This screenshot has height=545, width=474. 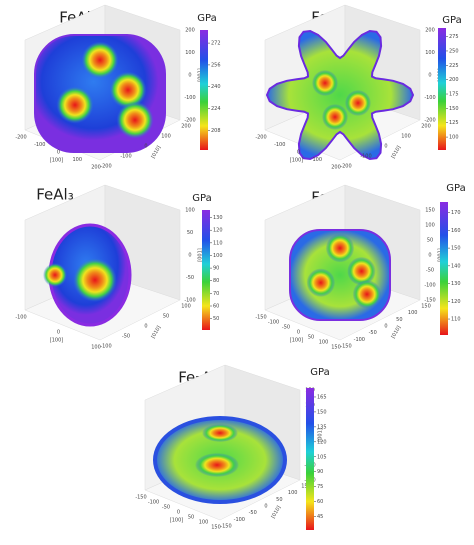 I want to click on colorbar-unit: GPa, so click(x=455, y=188).